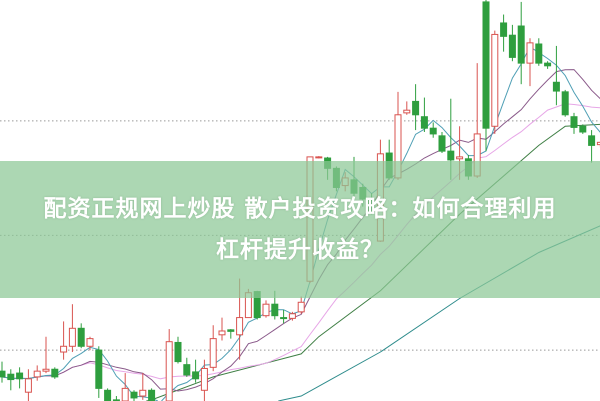 The width and height of the screenshot is (600, 401). What do you see at coordinates (300, 208) in the screenshot?
I see `title-line-1: 配资正规网上炒股 散户投资攻略：如何合理利用` at bounding box center [300, 208].